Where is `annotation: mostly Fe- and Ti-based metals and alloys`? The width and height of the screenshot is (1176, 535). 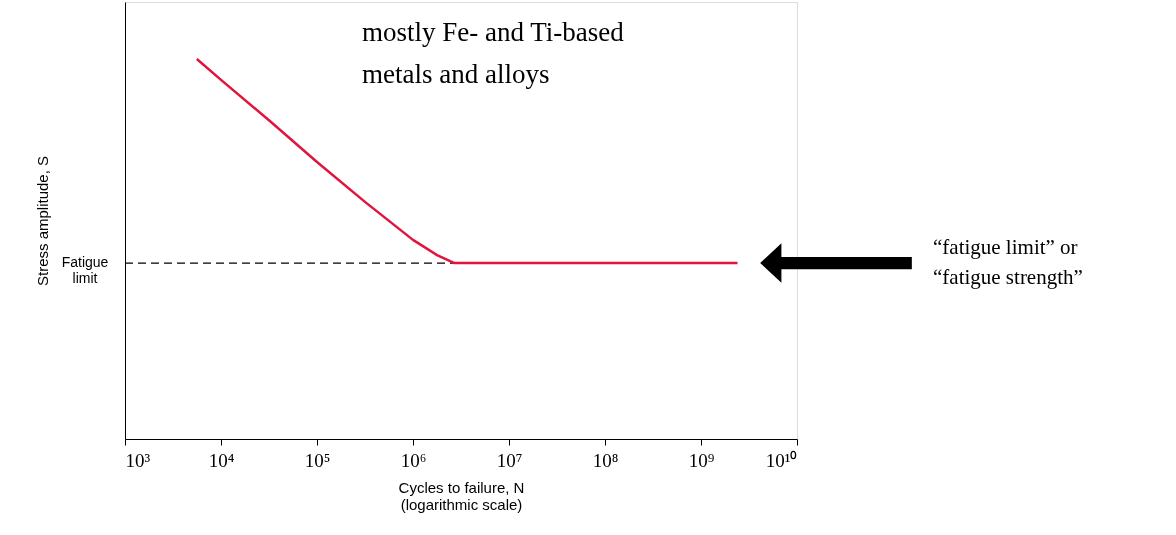 annotation: mostly Fe- and Ti-based metals and alloys is located at coordinates (493, 53).